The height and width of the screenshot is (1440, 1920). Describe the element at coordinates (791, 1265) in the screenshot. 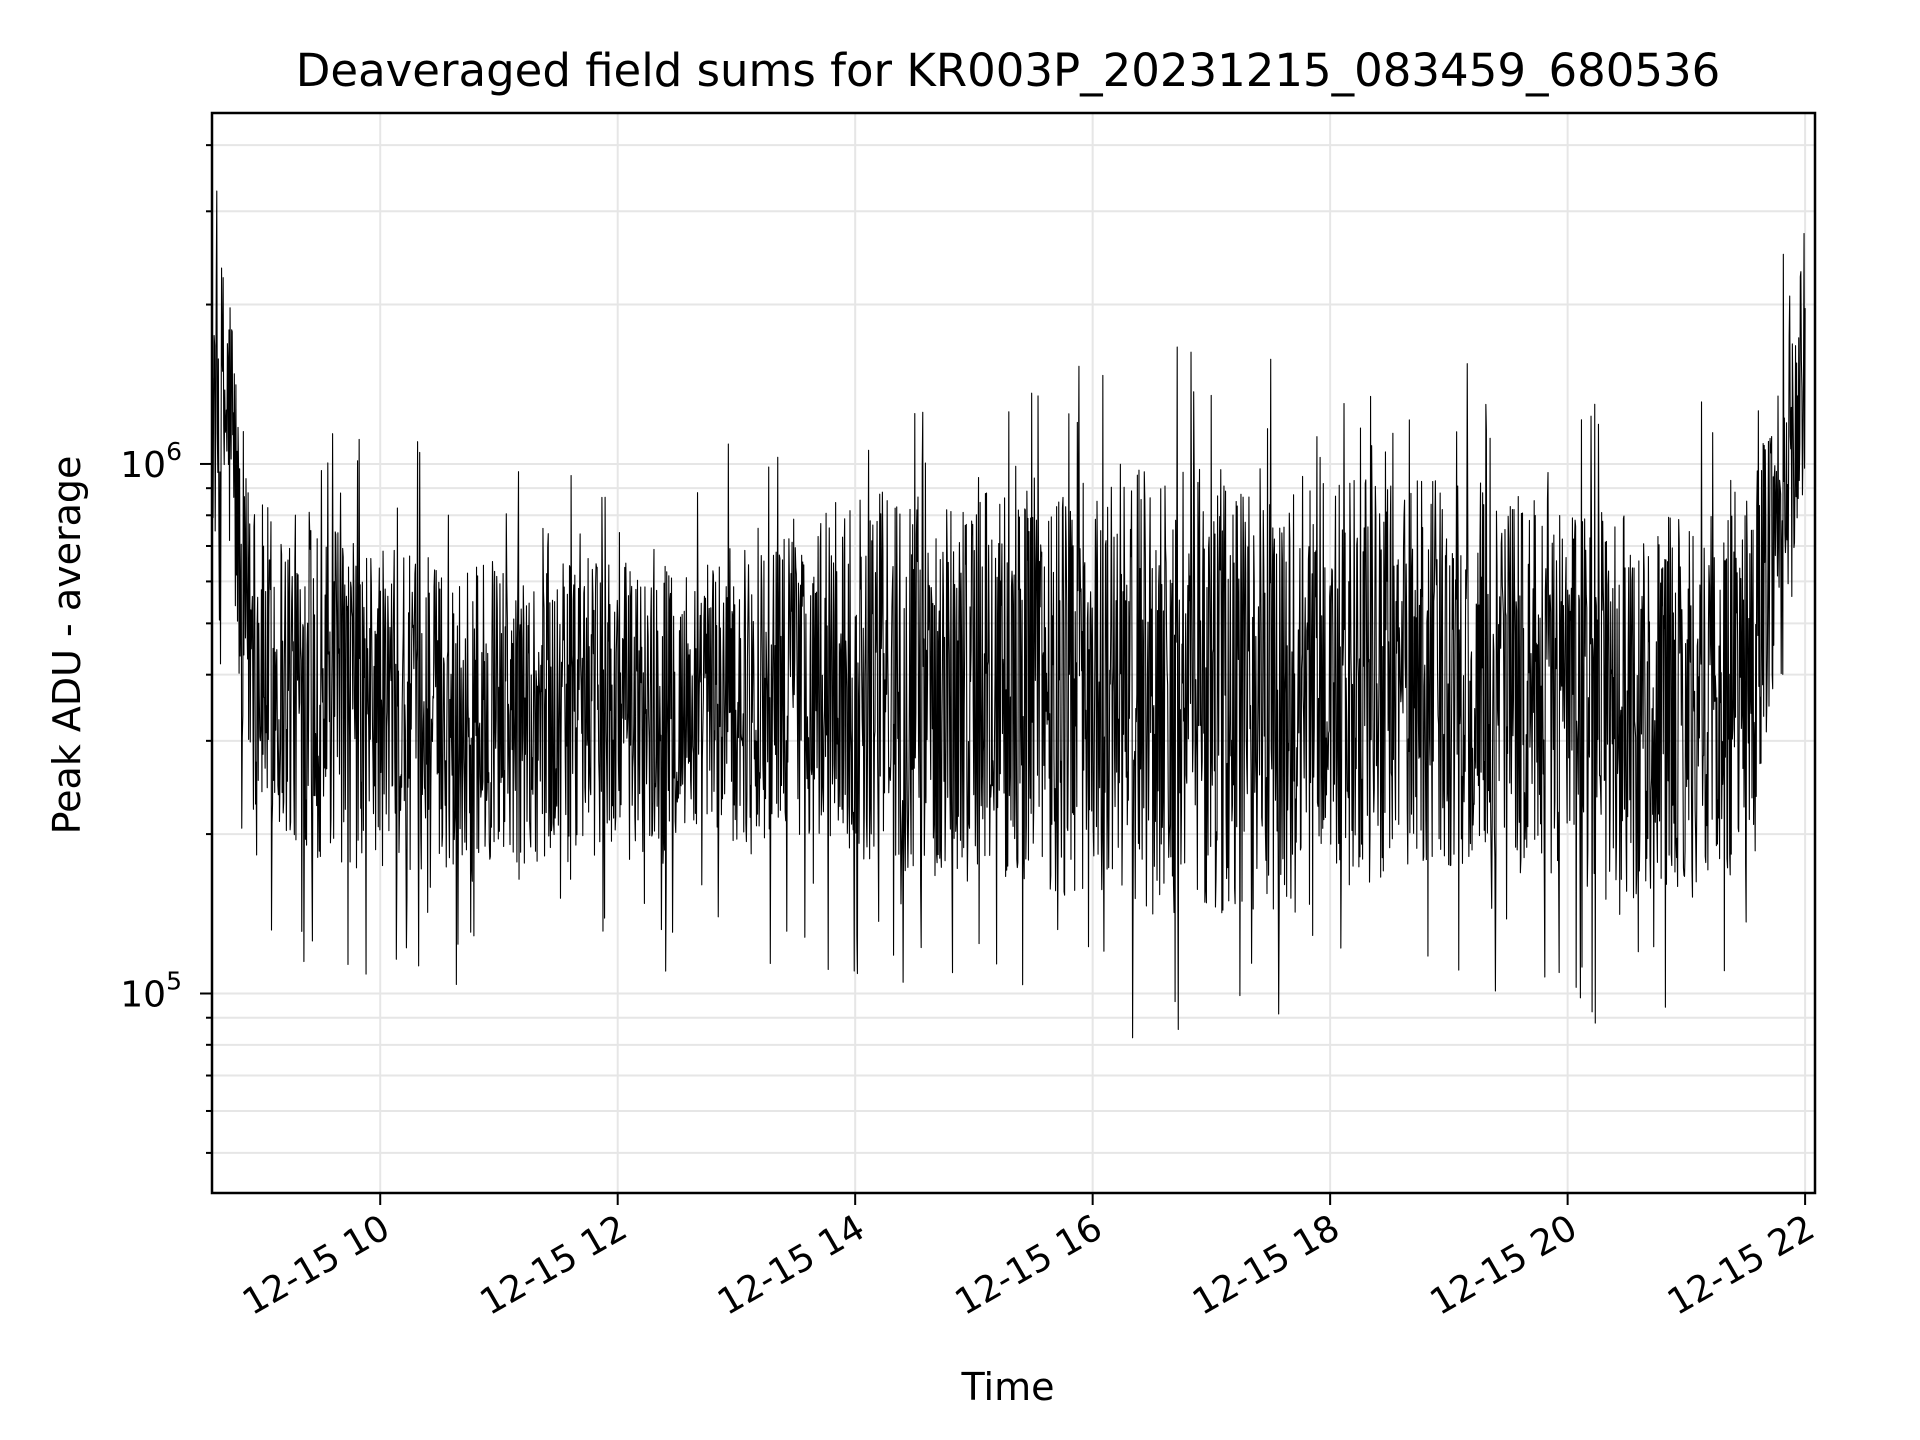

I see `x-tick-label: 12-15 14` at that location.